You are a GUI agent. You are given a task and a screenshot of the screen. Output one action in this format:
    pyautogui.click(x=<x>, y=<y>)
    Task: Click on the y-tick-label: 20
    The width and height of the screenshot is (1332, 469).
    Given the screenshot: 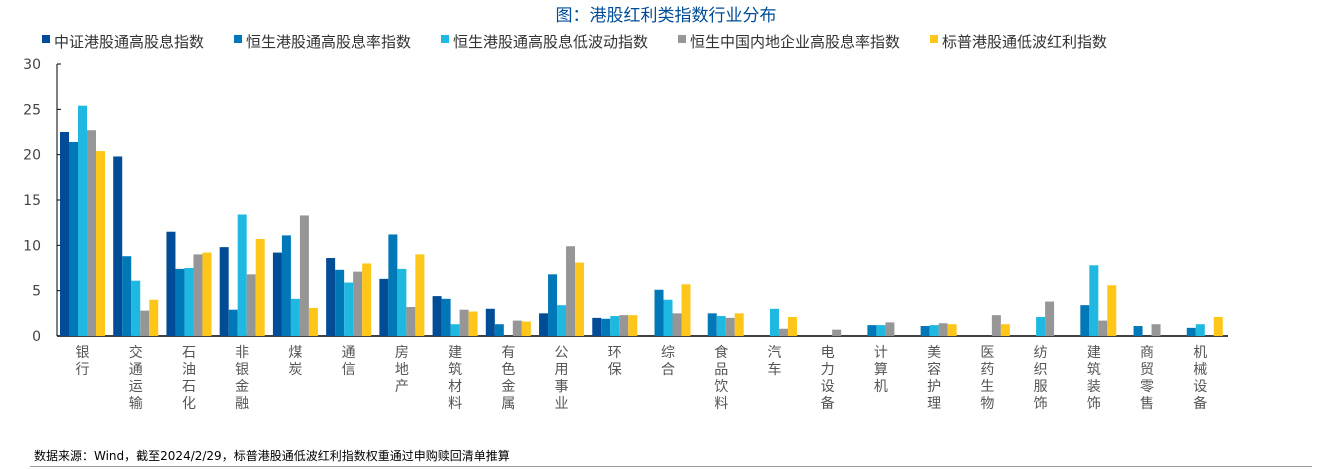 What is the action you would take?
    pyautogui.click(x=32, y=156)
    